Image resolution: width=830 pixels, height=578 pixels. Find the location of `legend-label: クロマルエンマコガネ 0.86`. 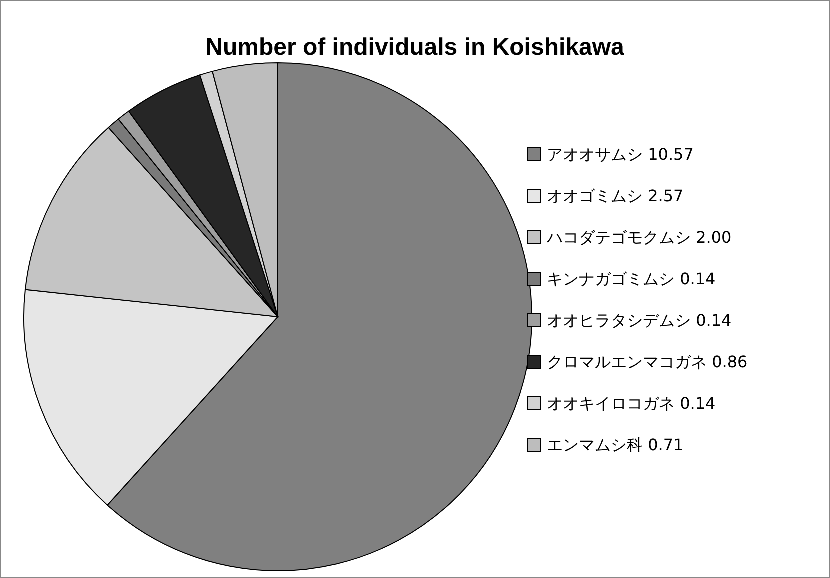

legend-label: クロマルエンマコガネ 0.86 is located at coordinates (647, 362).